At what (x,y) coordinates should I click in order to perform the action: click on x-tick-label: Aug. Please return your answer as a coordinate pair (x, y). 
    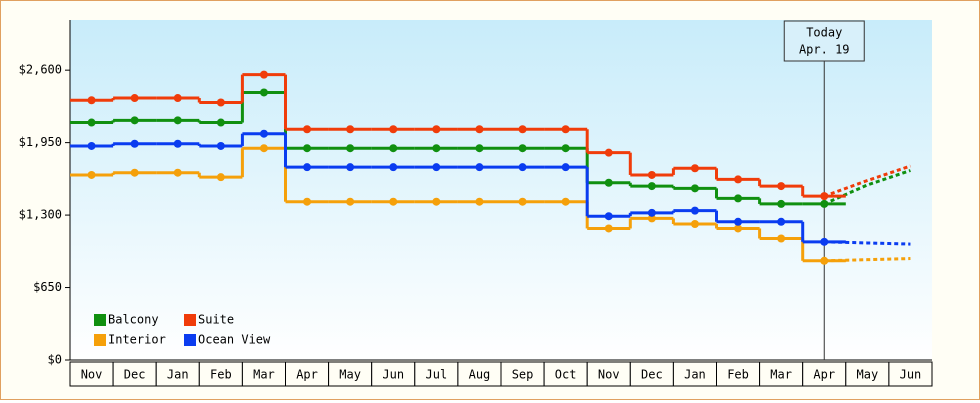
    Looking at the image, I should click on (480, 375).